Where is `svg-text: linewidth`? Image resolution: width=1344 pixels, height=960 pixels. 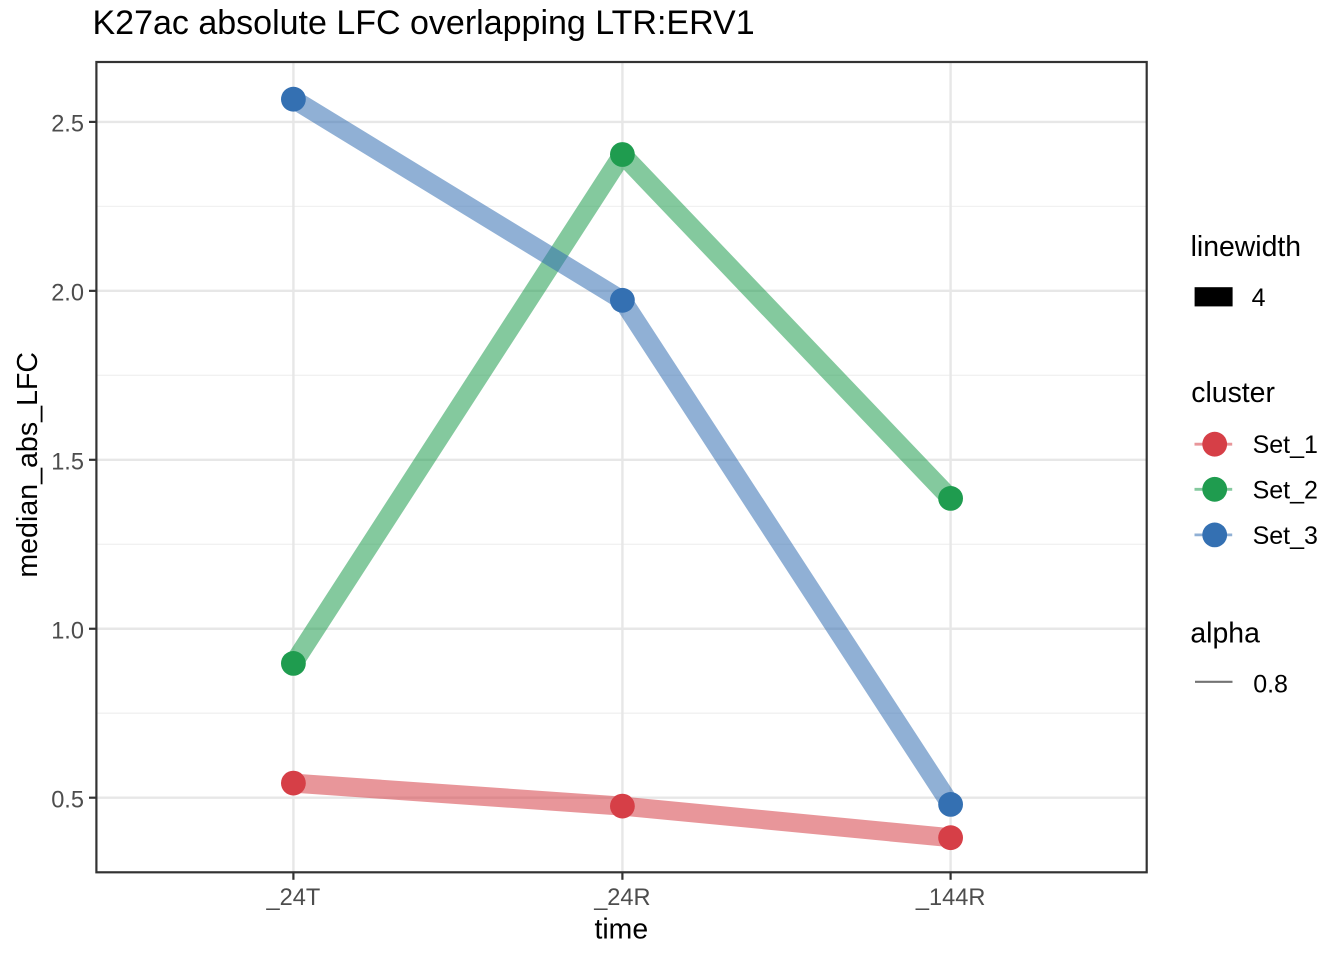
svg-text: linewidth is located at coordinates (1246, 247).